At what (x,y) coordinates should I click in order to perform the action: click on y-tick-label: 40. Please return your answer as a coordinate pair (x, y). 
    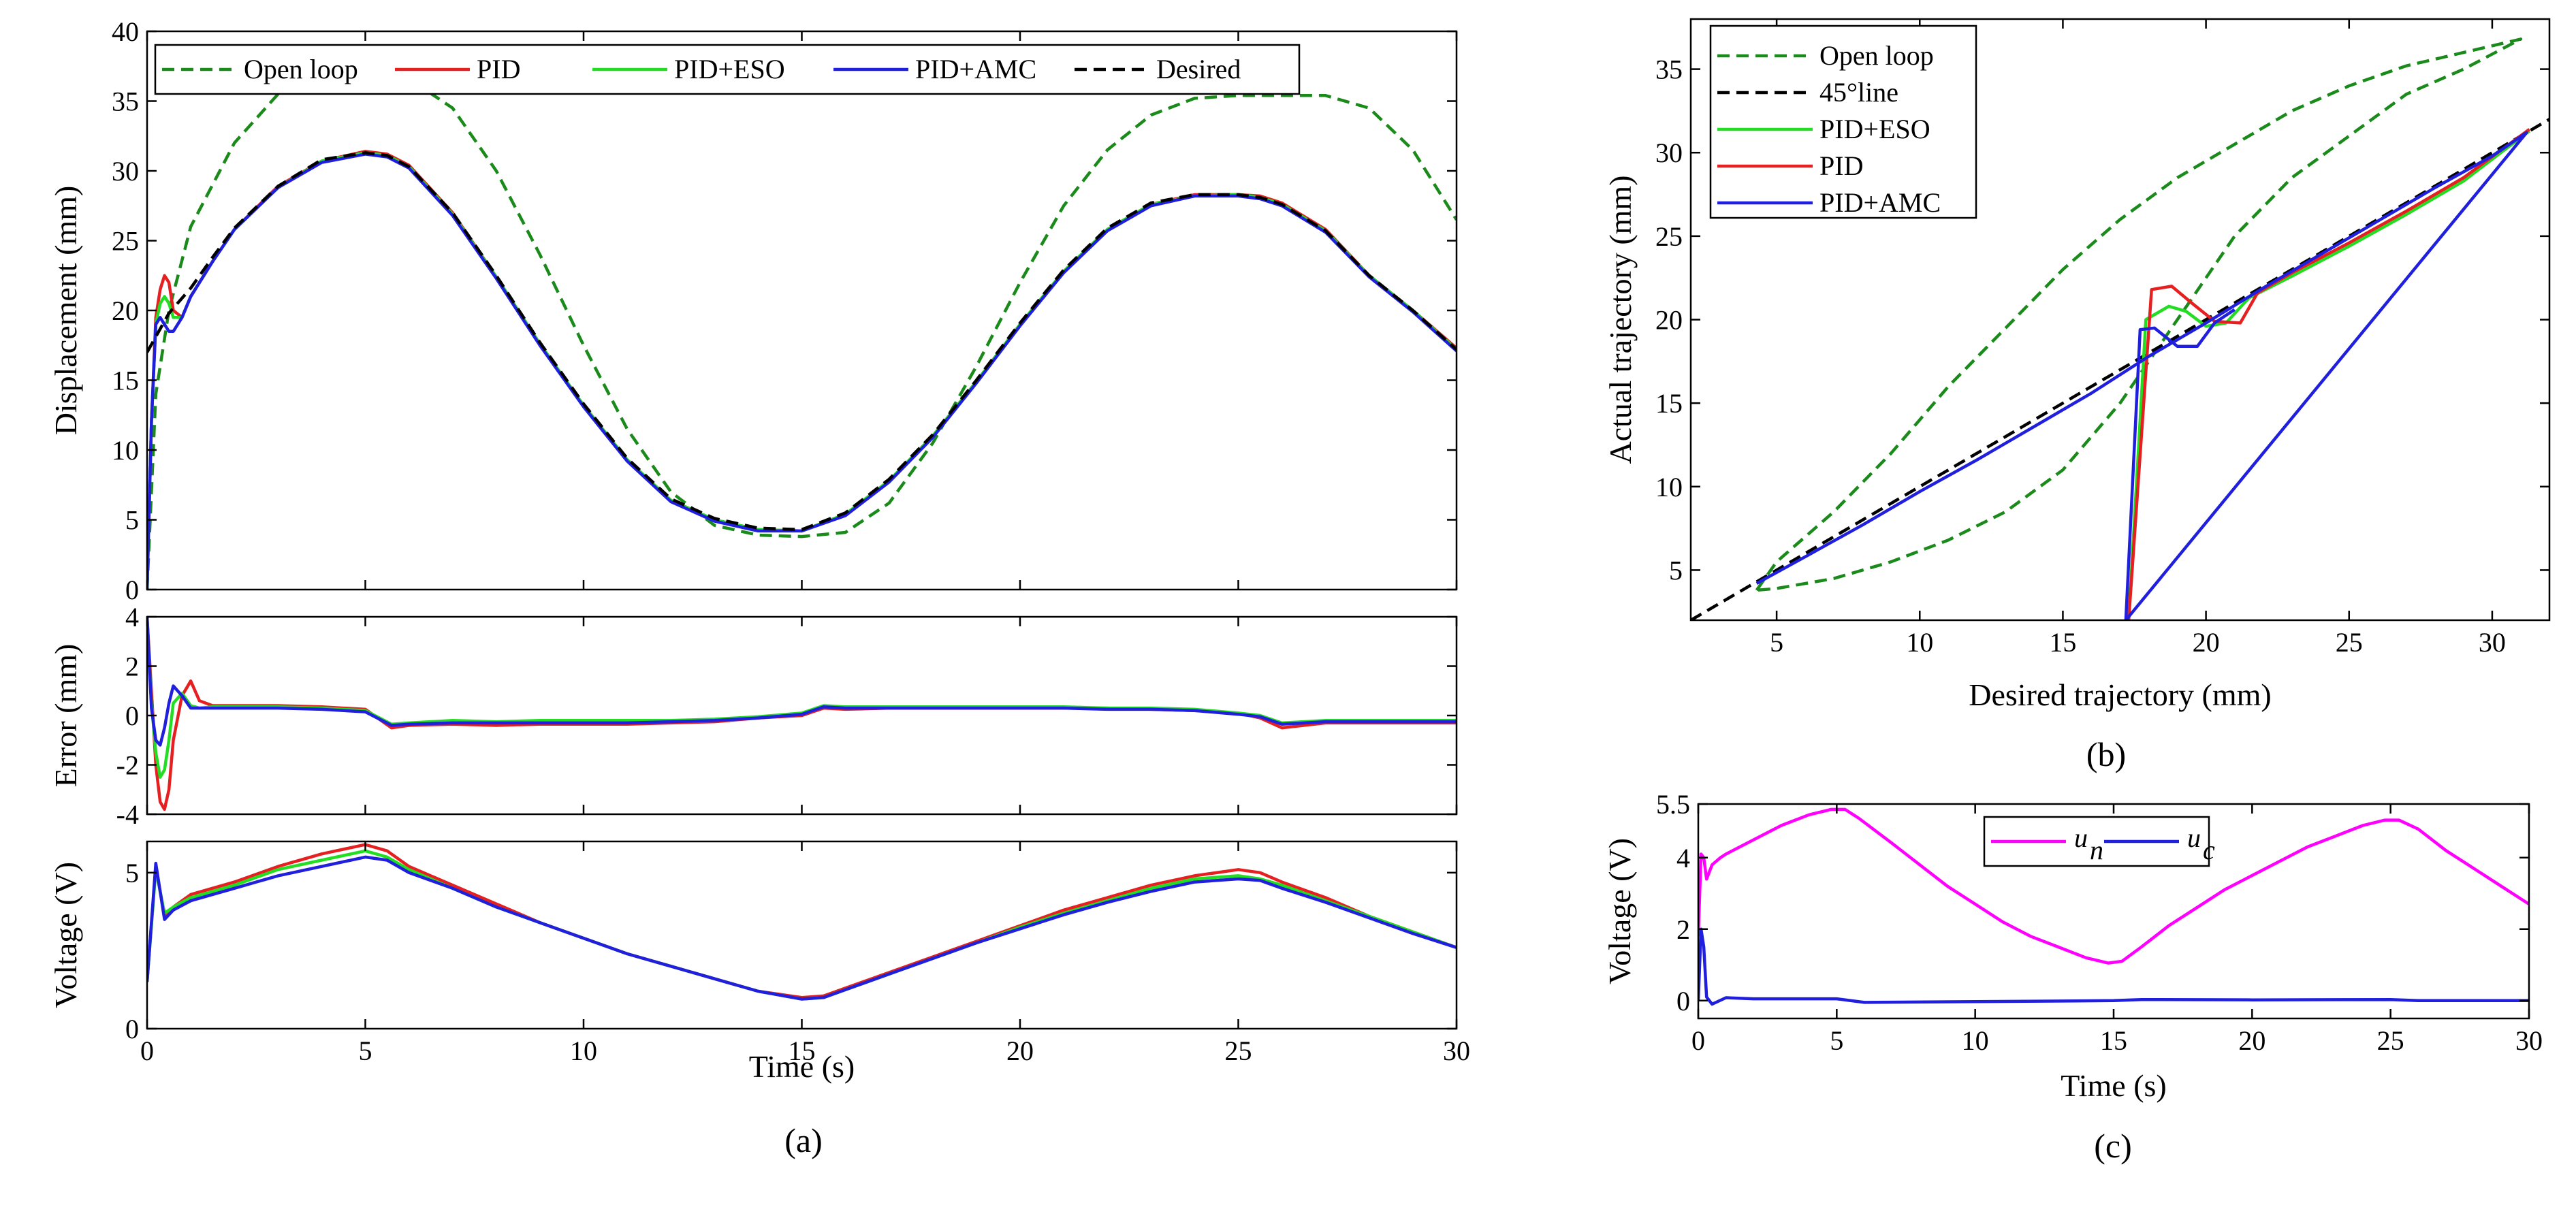
    Looking at the image, I should click on (125, 31).